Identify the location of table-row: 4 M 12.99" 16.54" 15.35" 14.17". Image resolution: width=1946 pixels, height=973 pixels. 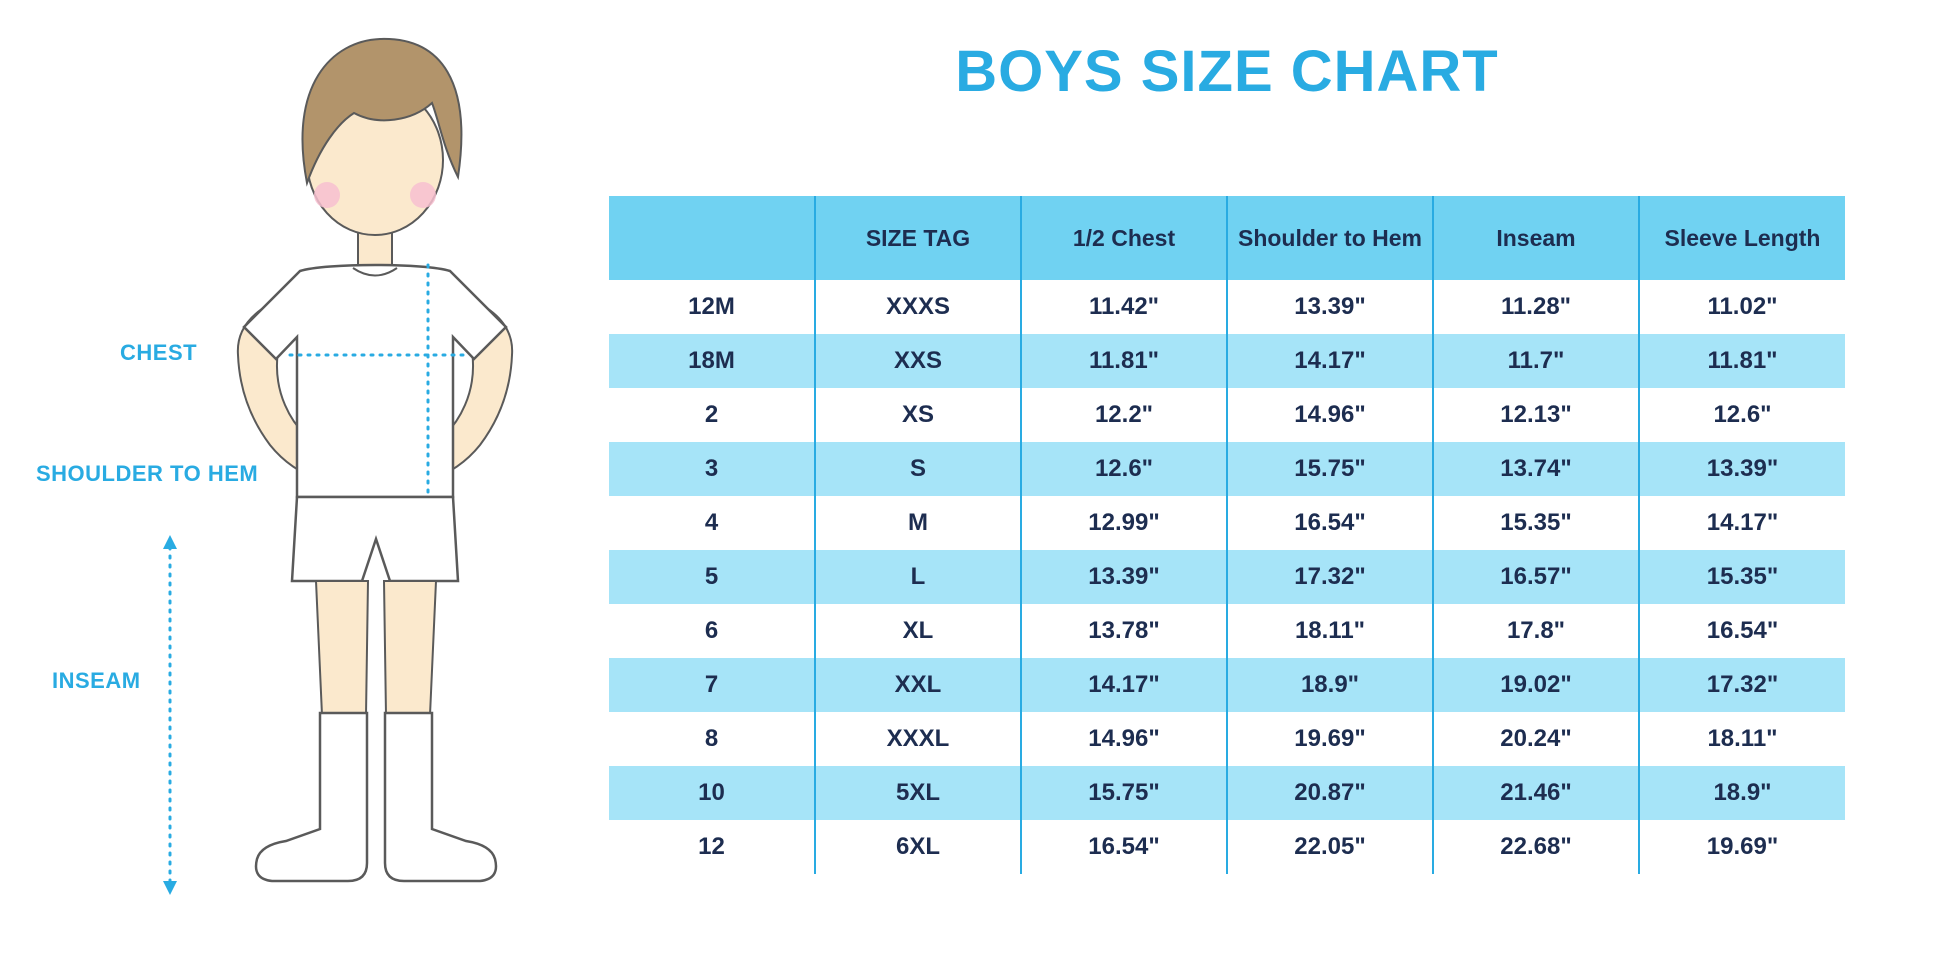
(1227, 523).